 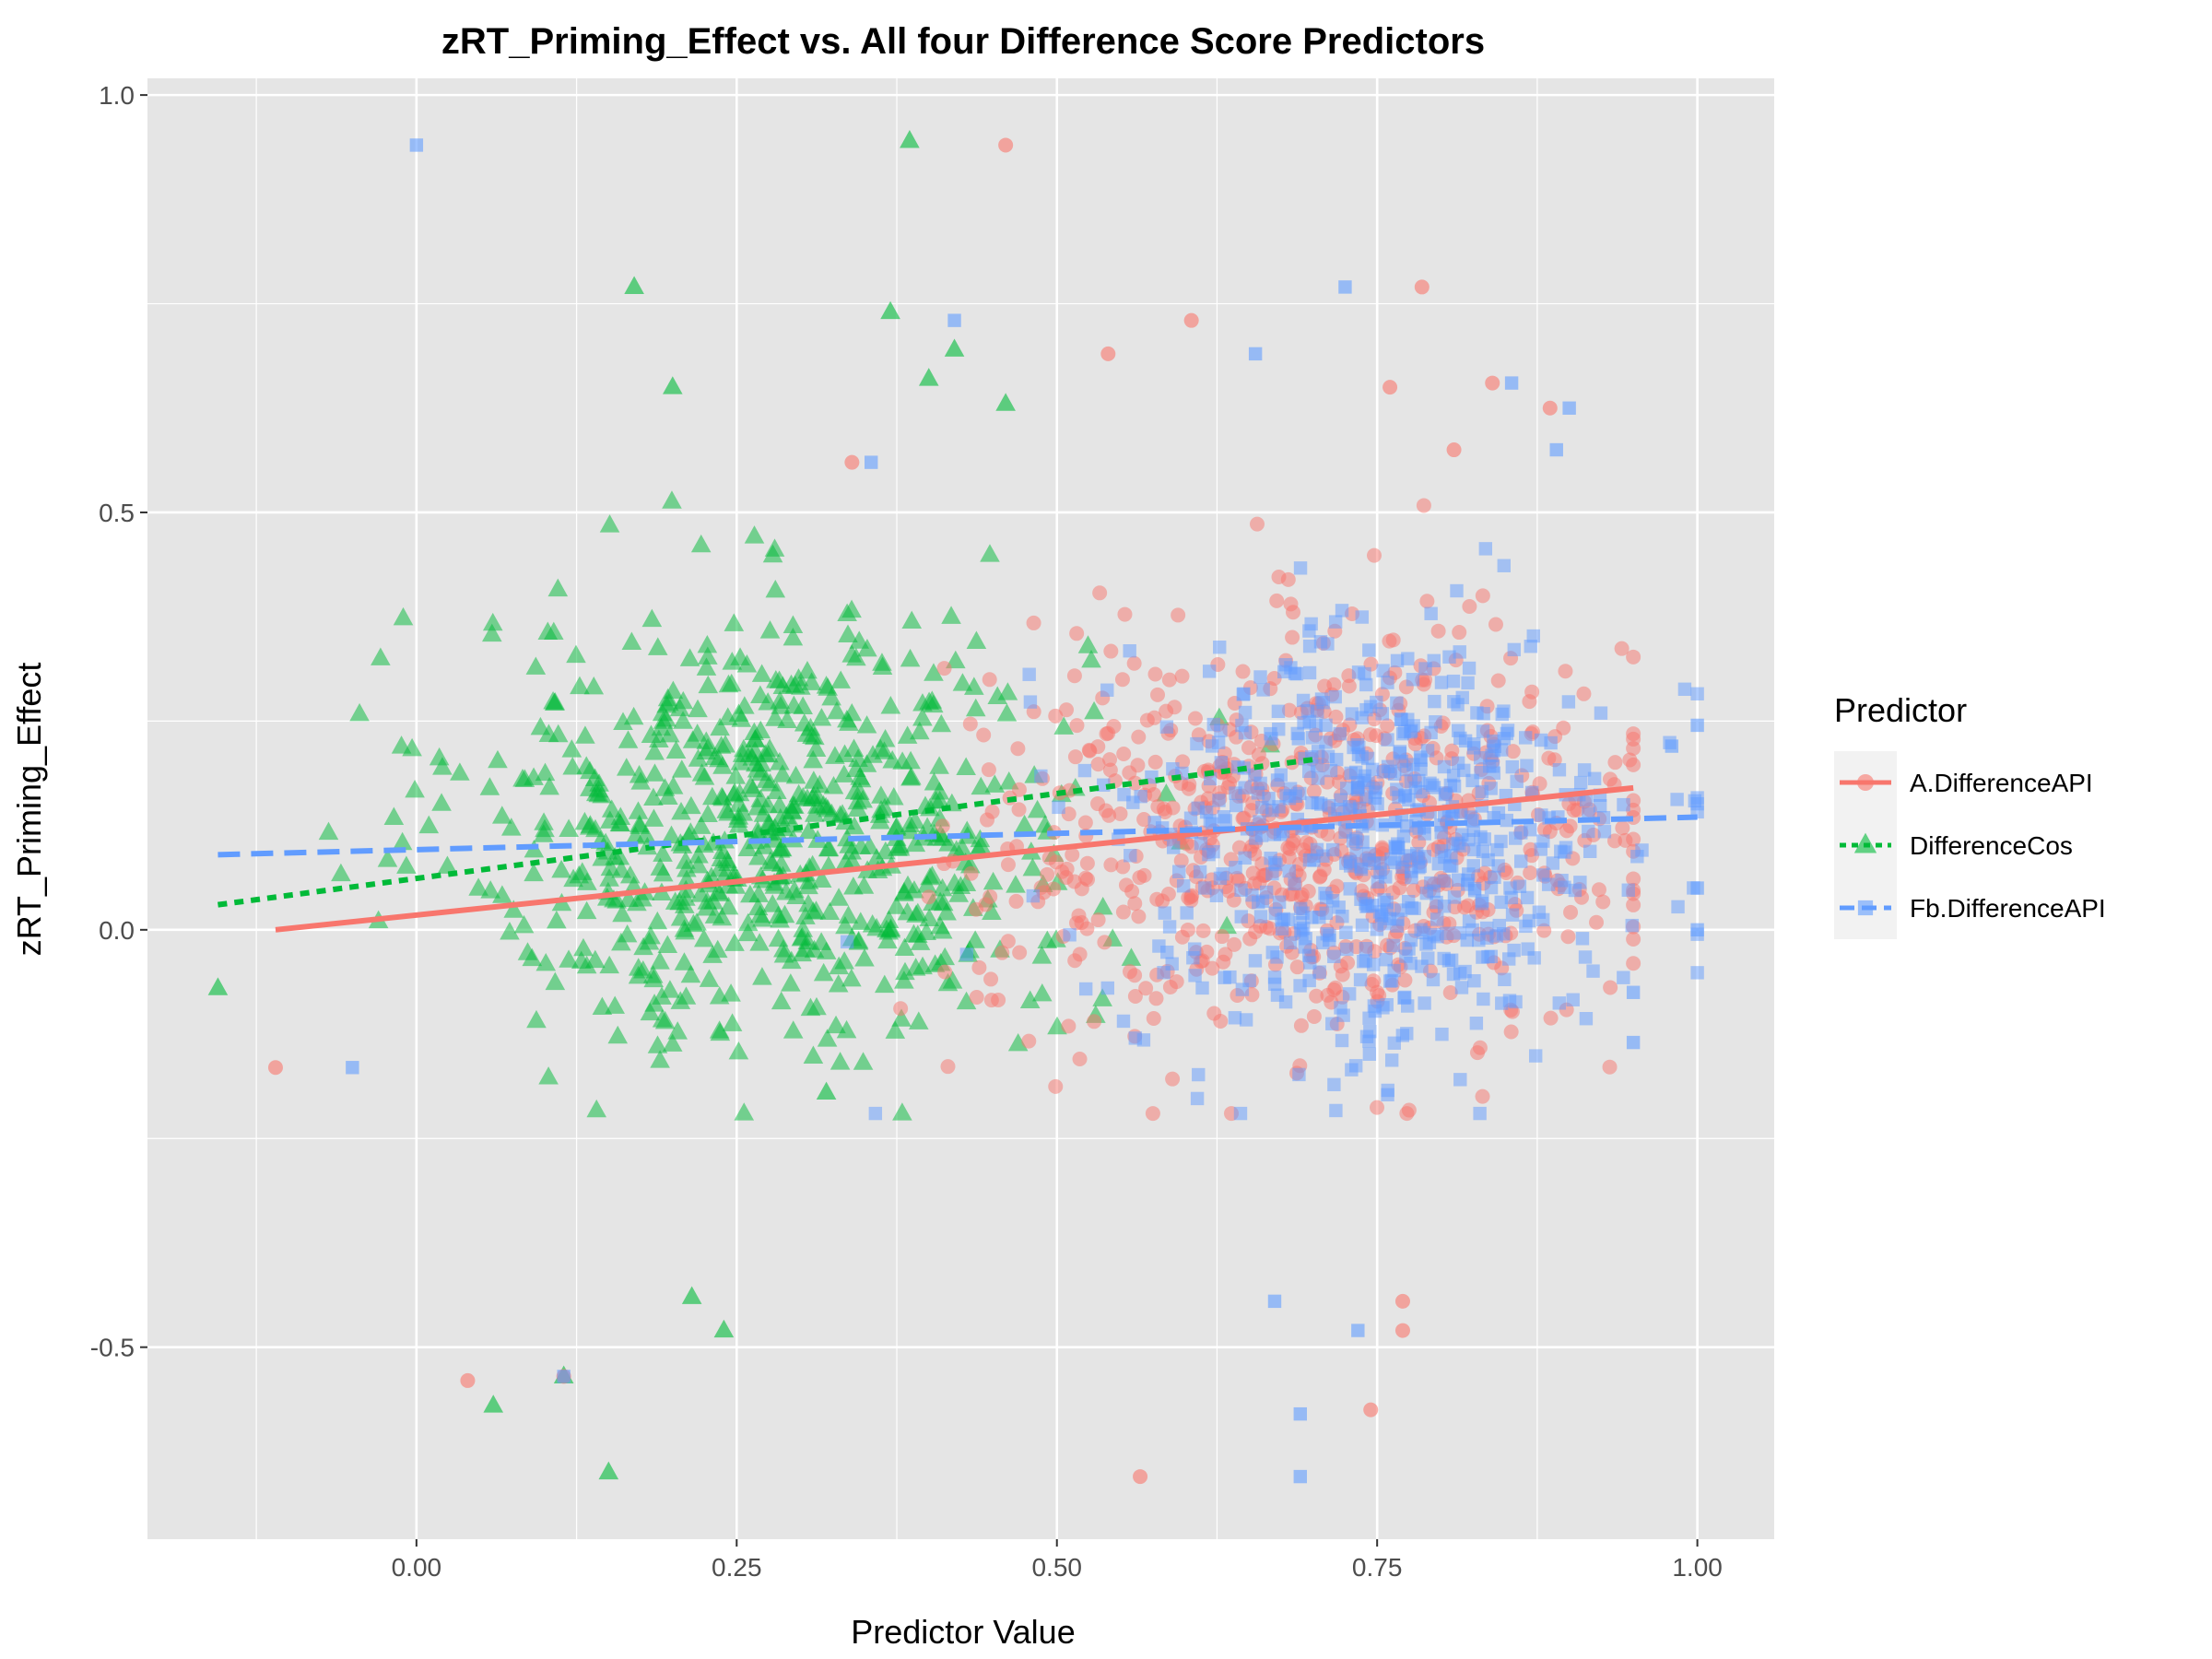 I want to click on legend-marker-DifferenceCos, so click(x=1865, y=842).